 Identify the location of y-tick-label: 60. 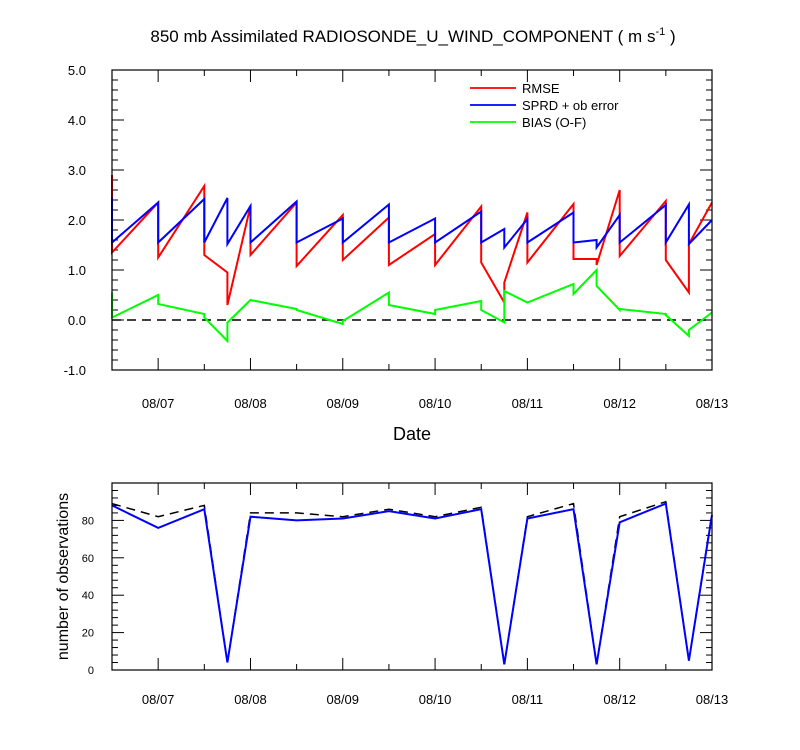
(88, 559).